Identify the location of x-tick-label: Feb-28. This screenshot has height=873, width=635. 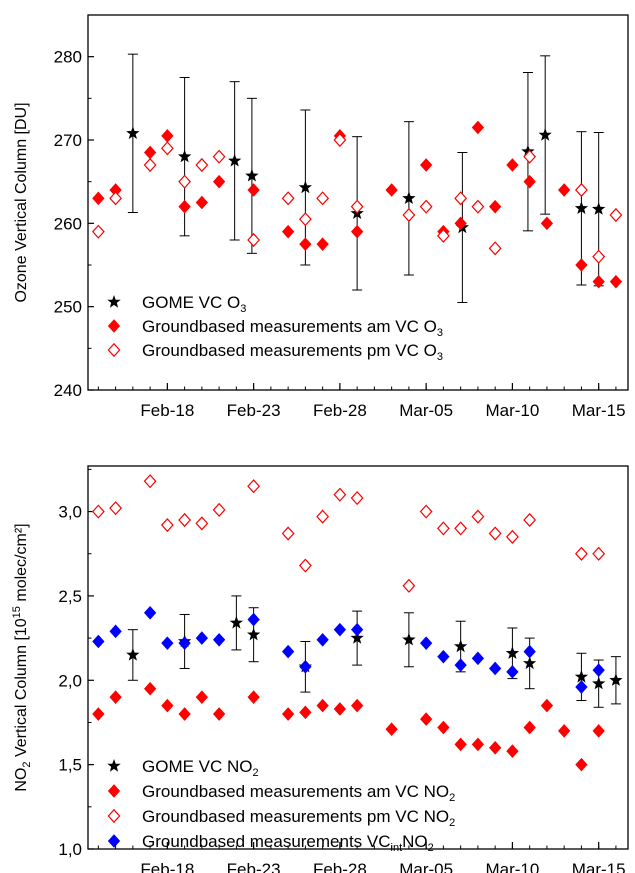
(340, 410).